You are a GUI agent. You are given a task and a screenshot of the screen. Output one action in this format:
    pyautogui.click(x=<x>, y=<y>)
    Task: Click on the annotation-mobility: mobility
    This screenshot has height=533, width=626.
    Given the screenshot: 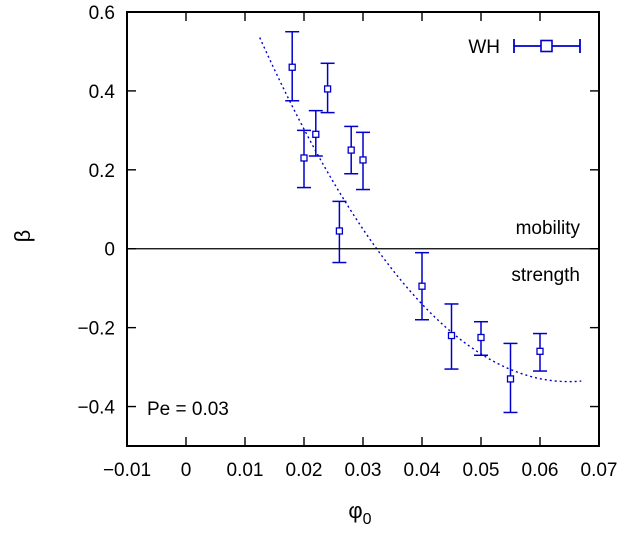 What is the action you would take?
    pyautogui.click(x=548, y=228)
    